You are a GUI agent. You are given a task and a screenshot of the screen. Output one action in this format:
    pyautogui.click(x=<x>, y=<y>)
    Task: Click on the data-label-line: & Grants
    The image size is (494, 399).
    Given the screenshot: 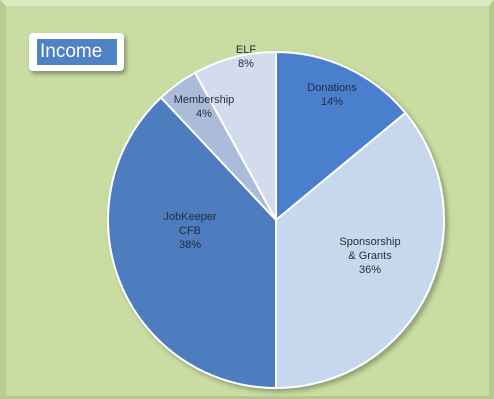 What is the action you would take?
    pyautogui.click(x=370, y=256)
    